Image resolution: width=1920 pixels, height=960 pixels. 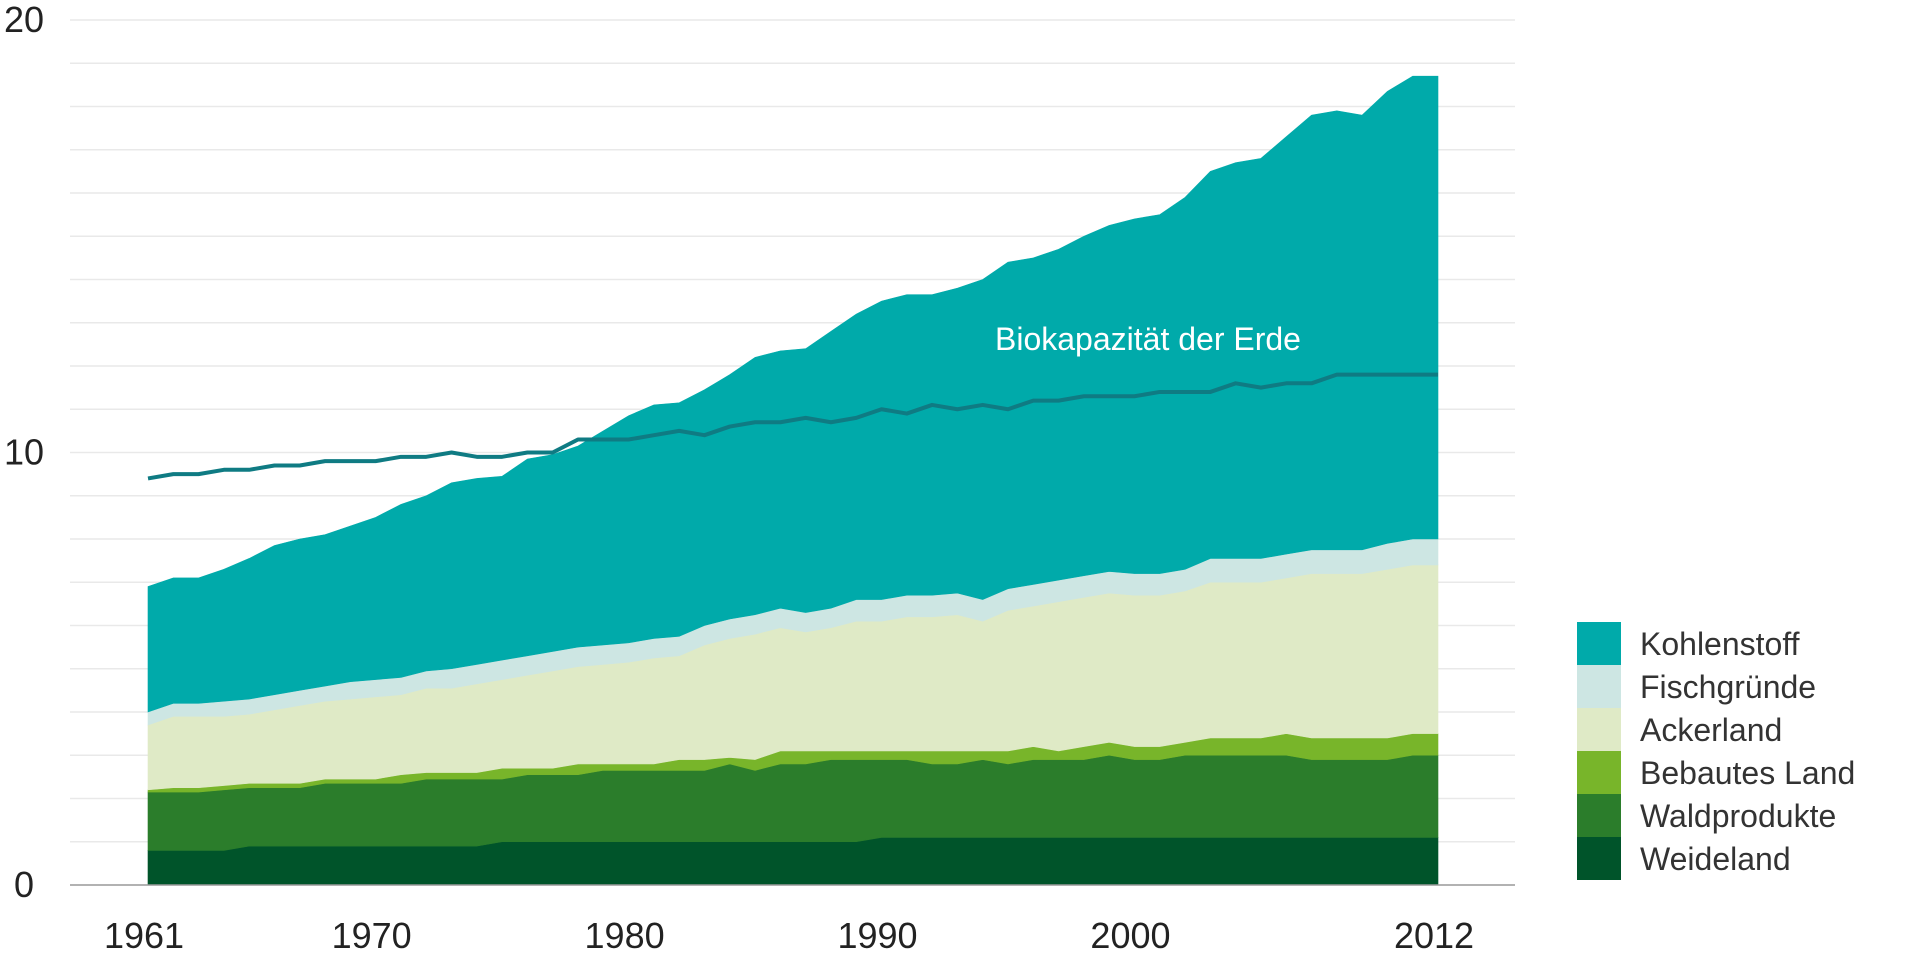 What do you see at coordinates (1130, 935) in the screenshot?
I see `x-tick-label: 2000` at bounding box center [1130, 935].